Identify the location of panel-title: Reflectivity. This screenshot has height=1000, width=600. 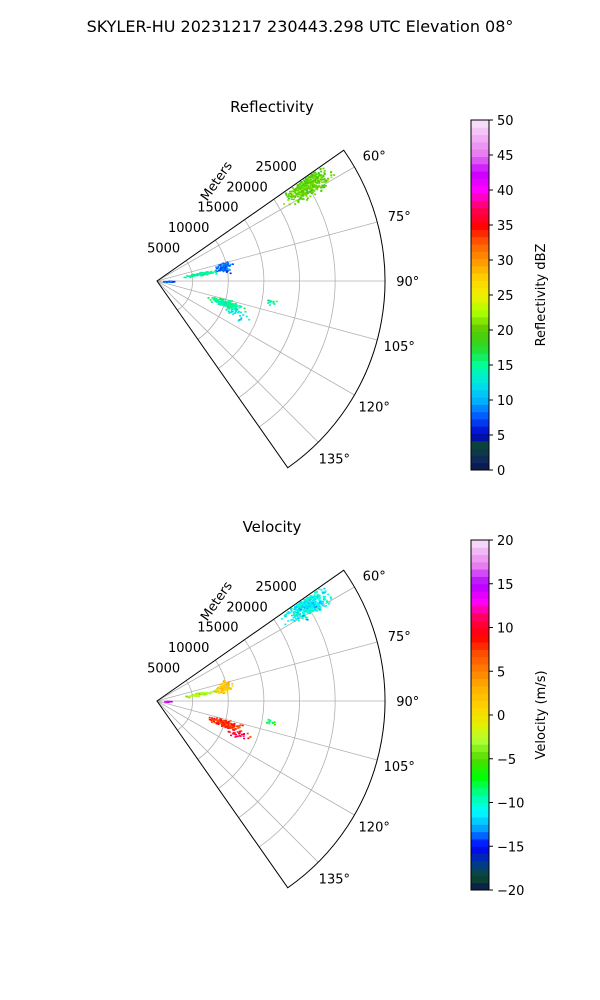
(272, 107).